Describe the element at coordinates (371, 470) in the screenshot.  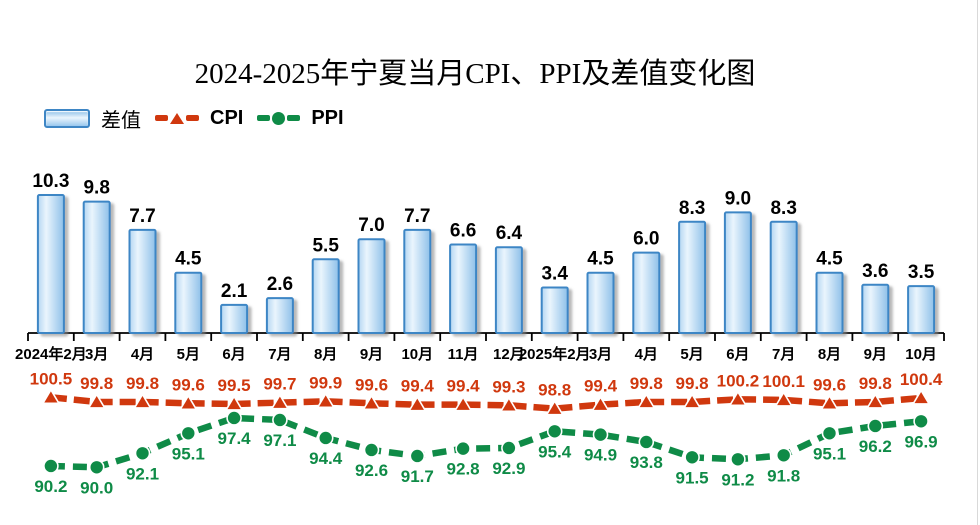
I see `ppi-data-label: 92.6` at that location.